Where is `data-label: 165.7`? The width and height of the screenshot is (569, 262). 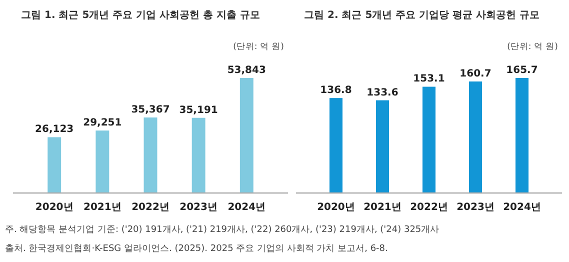 data-label: 165.7 is located at coordinates (522, 70).